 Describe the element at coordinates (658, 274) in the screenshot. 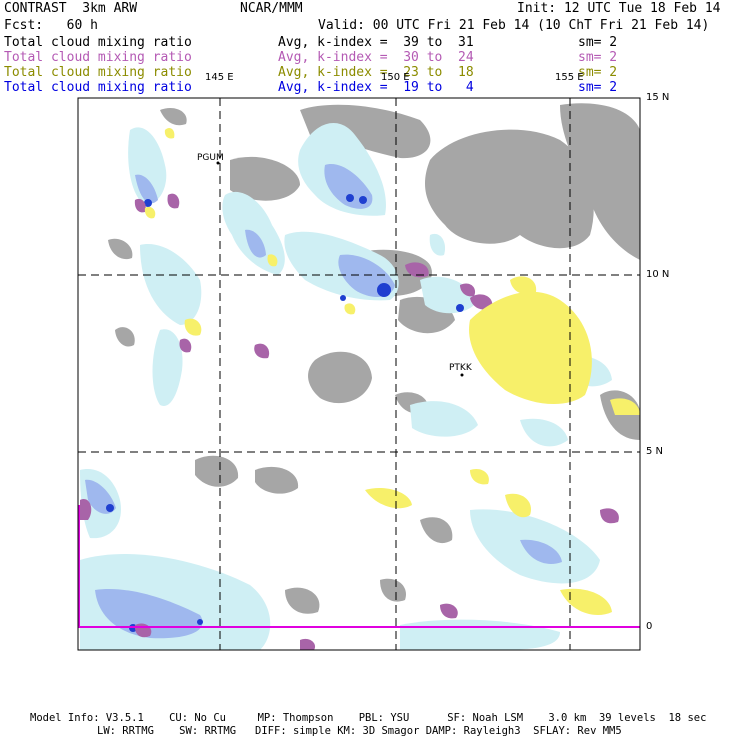

I see `lat-label-10: 10 N` at that location.